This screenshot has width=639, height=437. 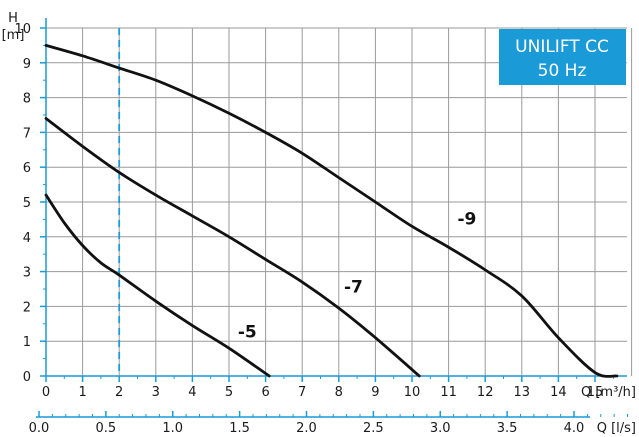 I want to click on x-tick-label: 2, so click(x=119, y=392).